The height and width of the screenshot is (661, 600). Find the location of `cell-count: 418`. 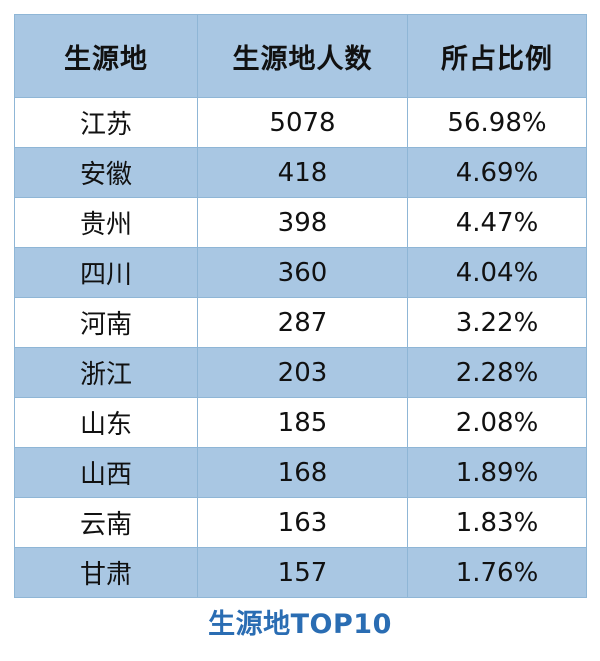

cell-count: 418 is located at coordinates (302, 172).